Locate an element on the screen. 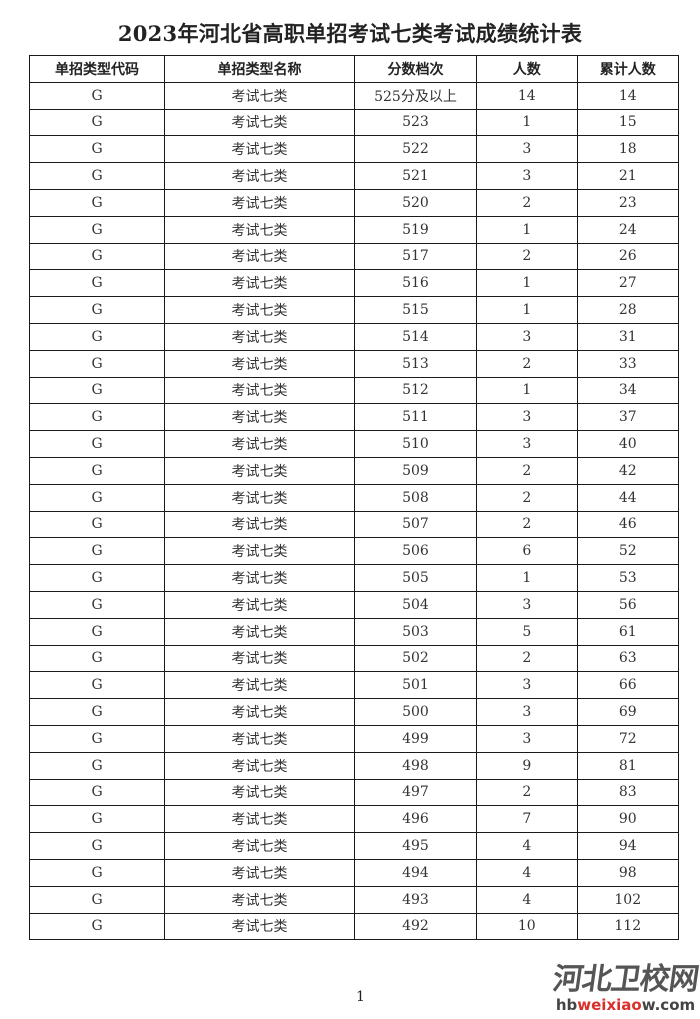 The image size is (700, 1019). cell-score-level: 525分及以上 is located at coordinates (415, 95).